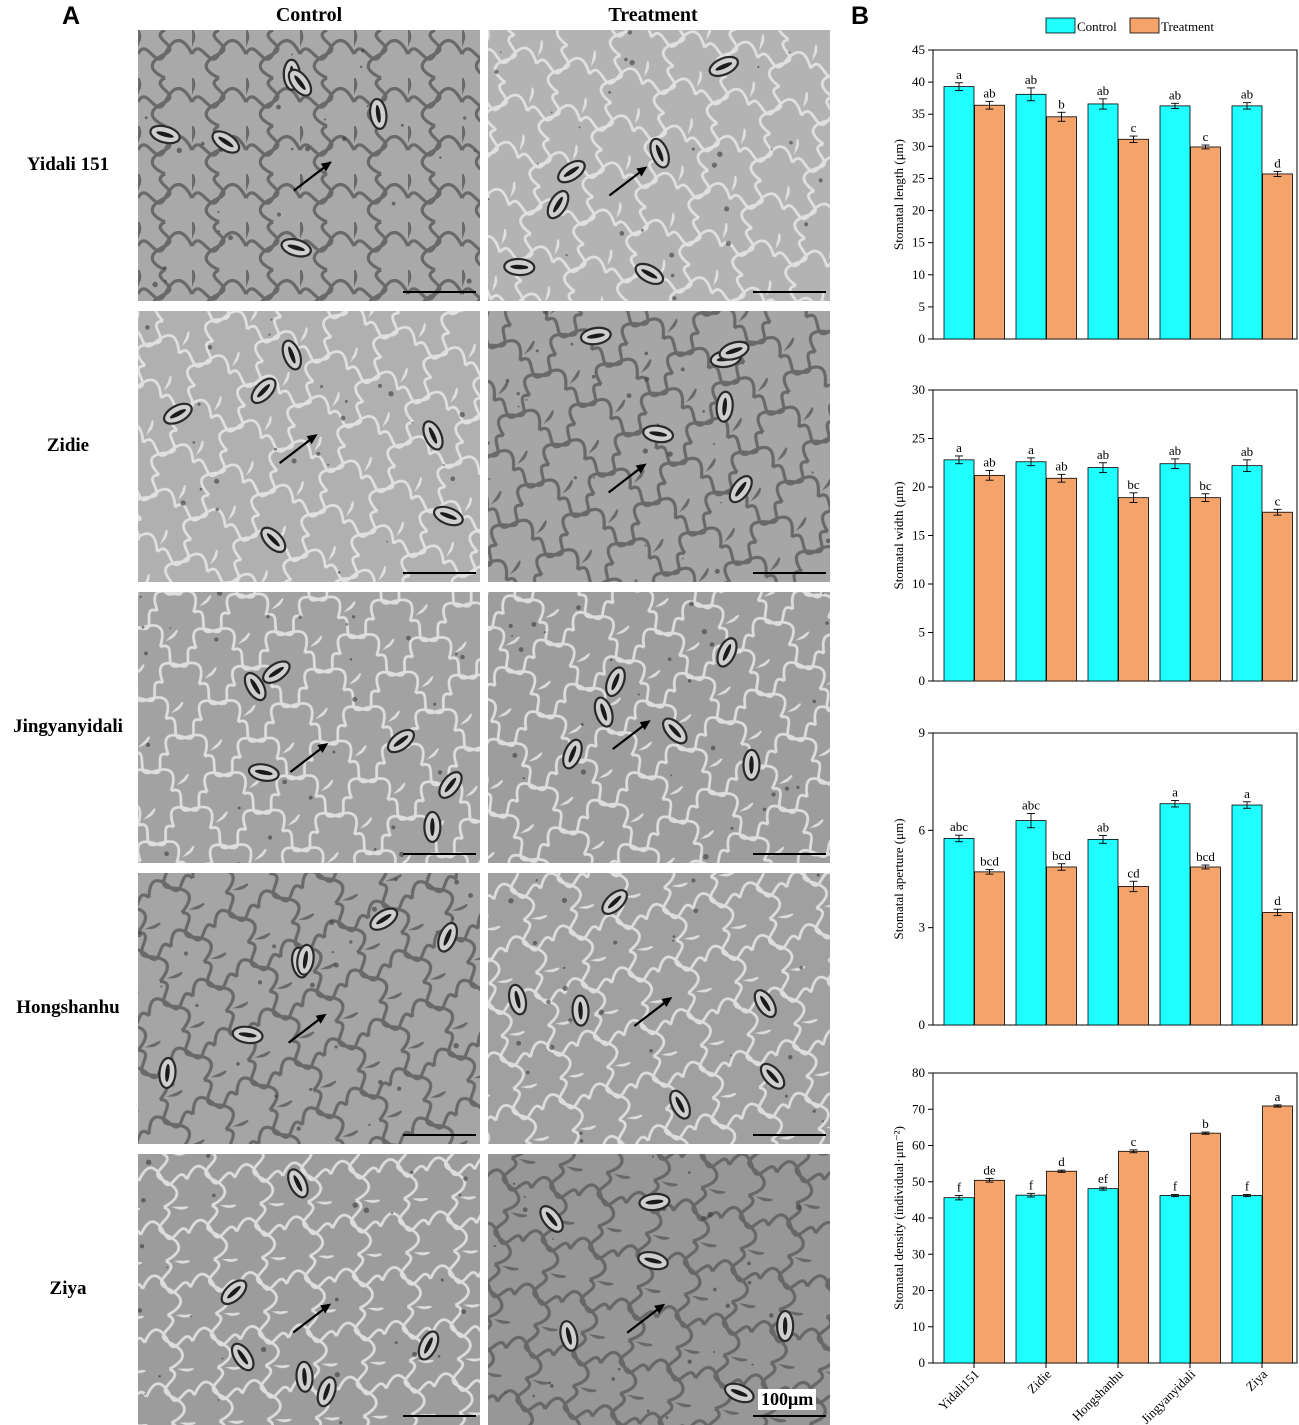 Image resolution: width=1299 pixels, height=1425 pixels. What do you see at coordinates (68, 445) in the screenshot?
I see `row-label-zidie: Zidie` at bounding box center [68, 445].